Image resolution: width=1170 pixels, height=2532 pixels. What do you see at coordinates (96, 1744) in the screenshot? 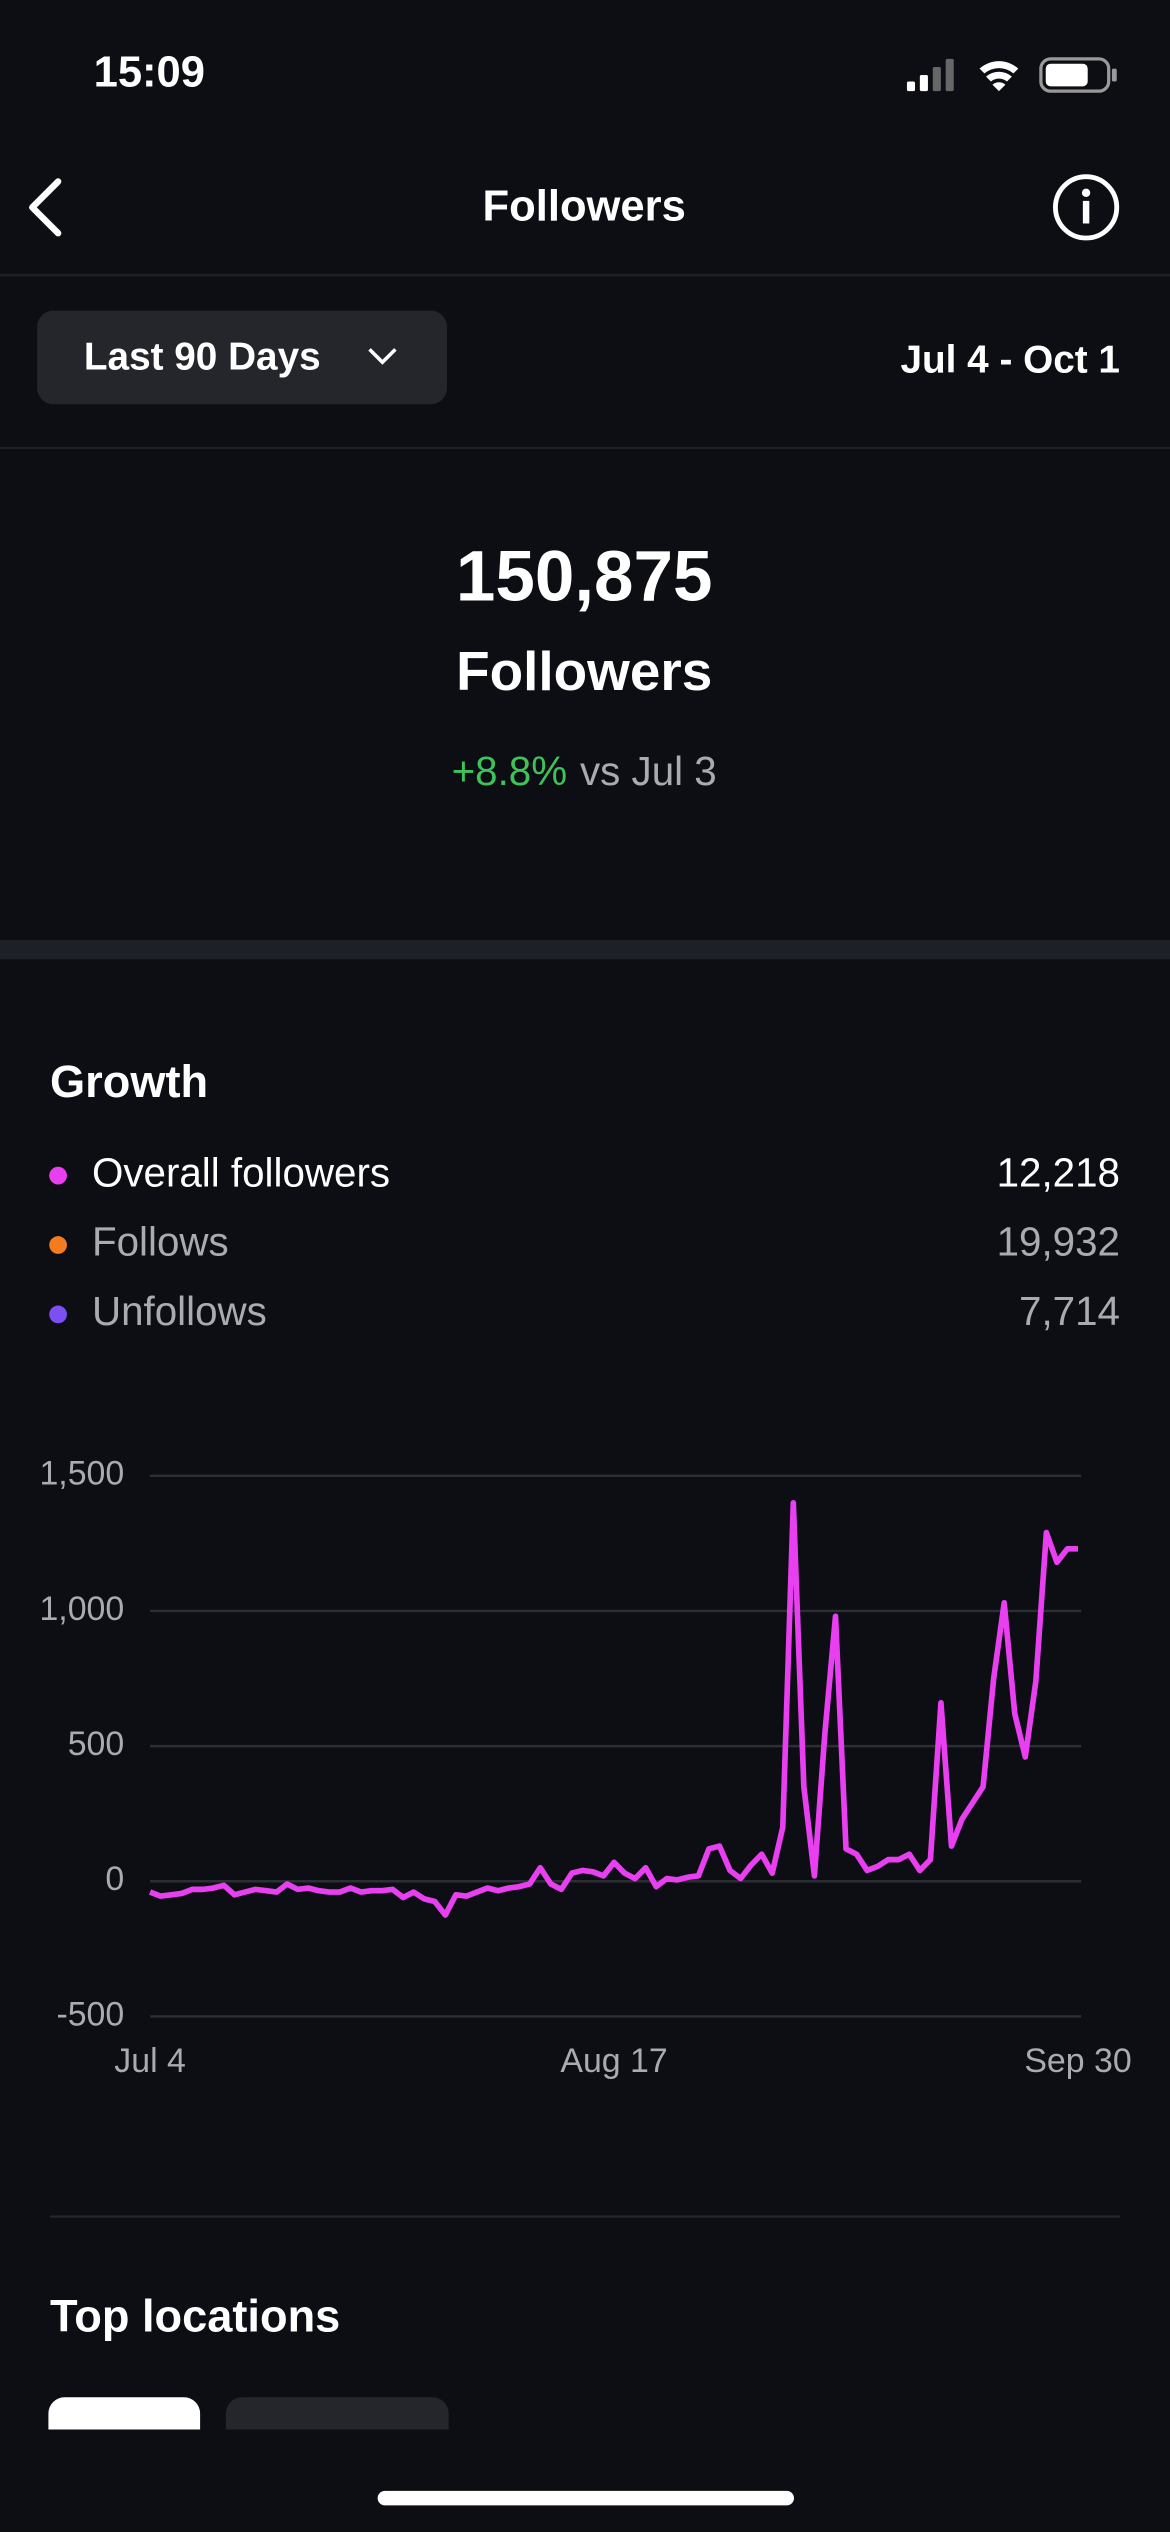
I see `y-tick-label: 500` at bounding box center [96, 1744].